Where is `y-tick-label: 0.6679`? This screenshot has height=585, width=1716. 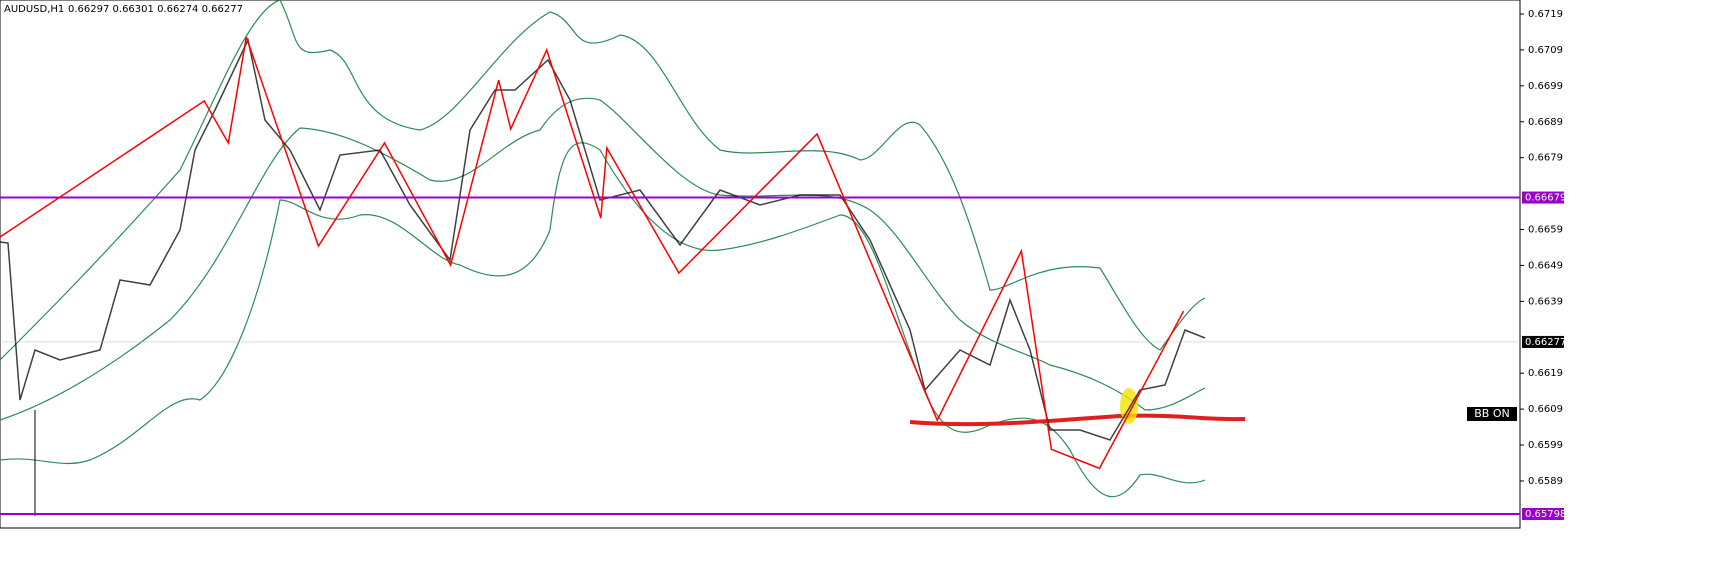 y-tick-label: 0.6679 is located at coordinates (1545, 158).